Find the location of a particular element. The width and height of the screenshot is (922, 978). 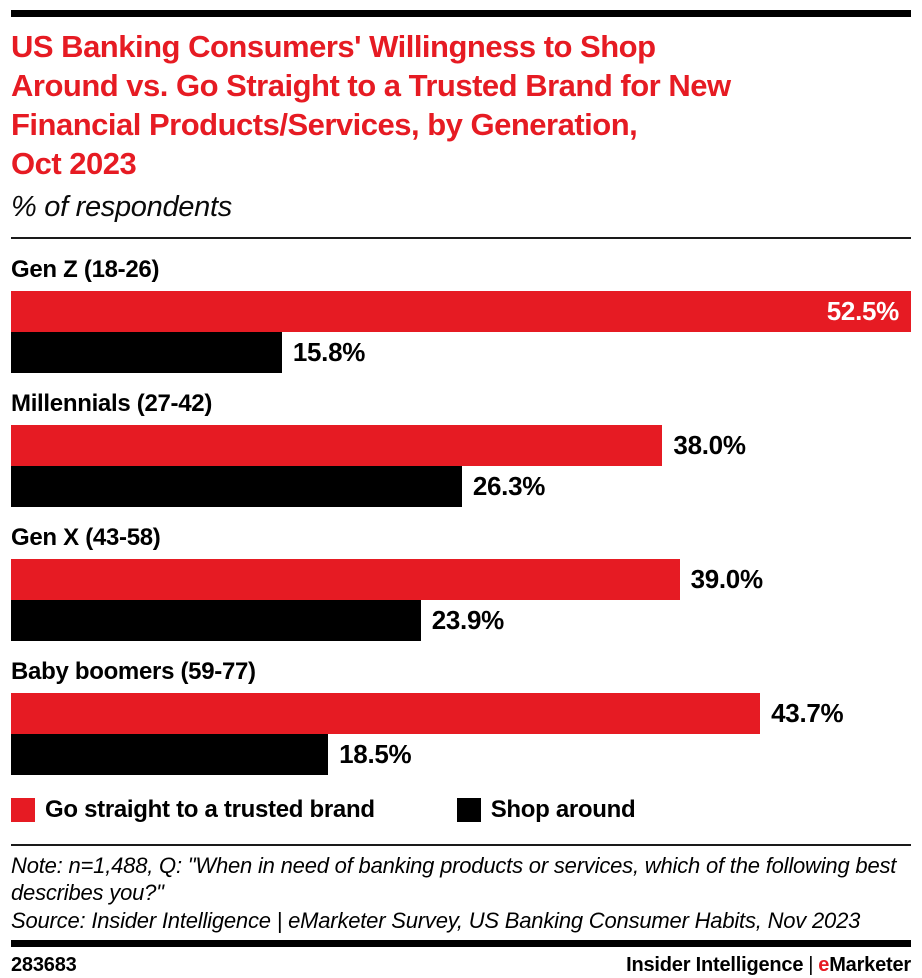

legend-swatch-black is located at coordinates (468, 810).